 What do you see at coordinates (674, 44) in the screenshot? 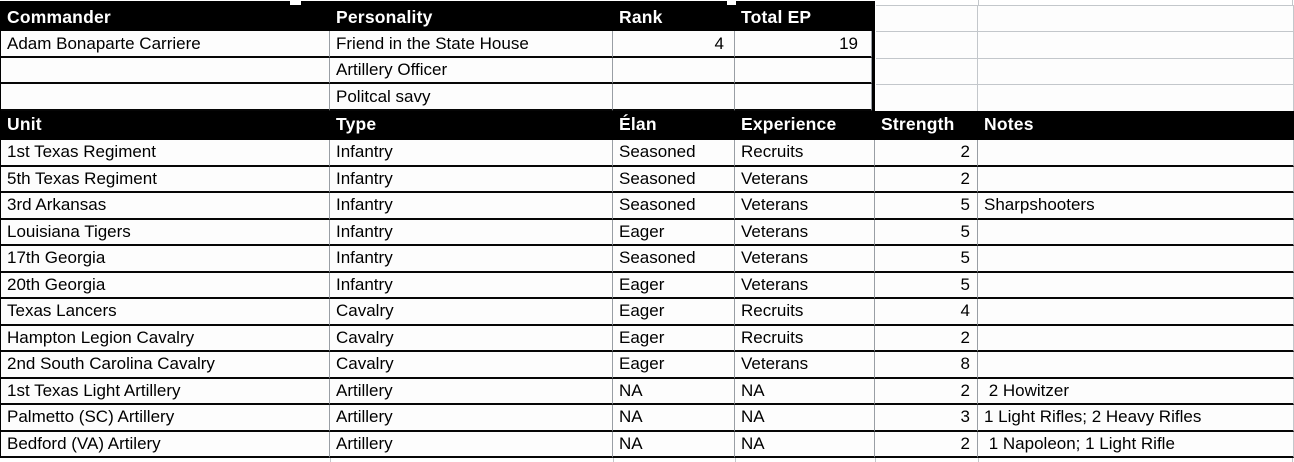
I see `rank-value-cell: 4` at bounding box center [674, 44].